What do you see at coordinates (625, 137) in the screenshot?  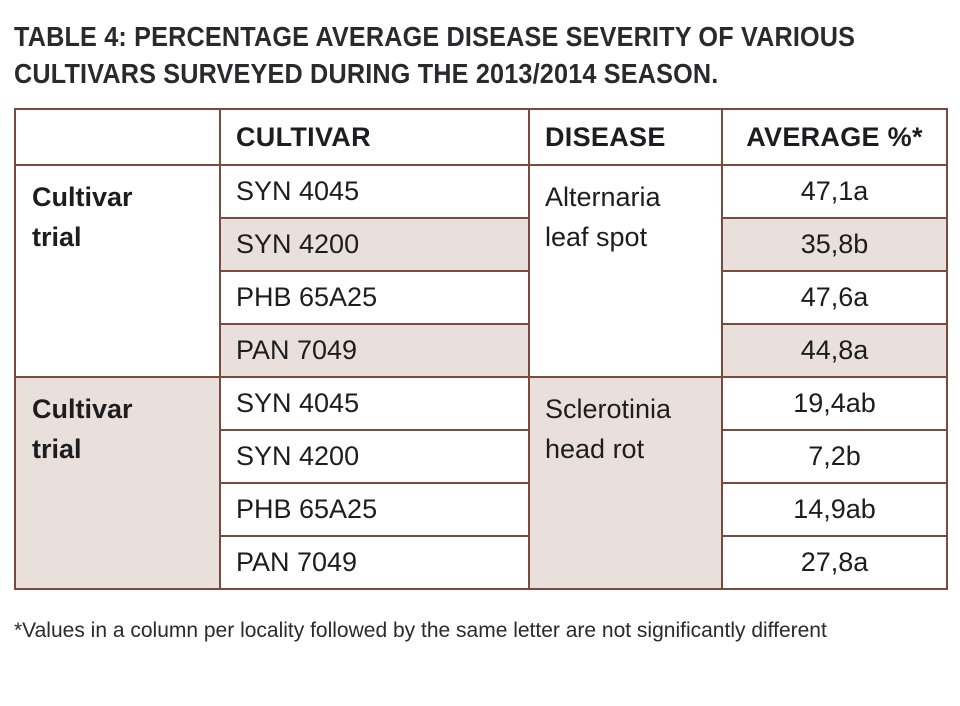 I see `header-cell-disease: DISEASE` at bounding box center [625, 137].